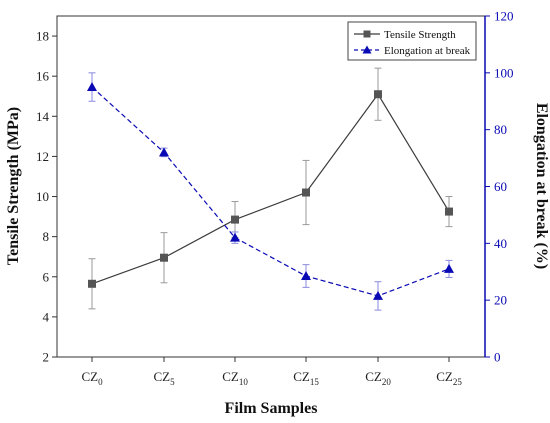 This screenshot has width=550, height=423. I want to click on y-left-axis-title: Tensile Strength (MPa), so click(13, 186).